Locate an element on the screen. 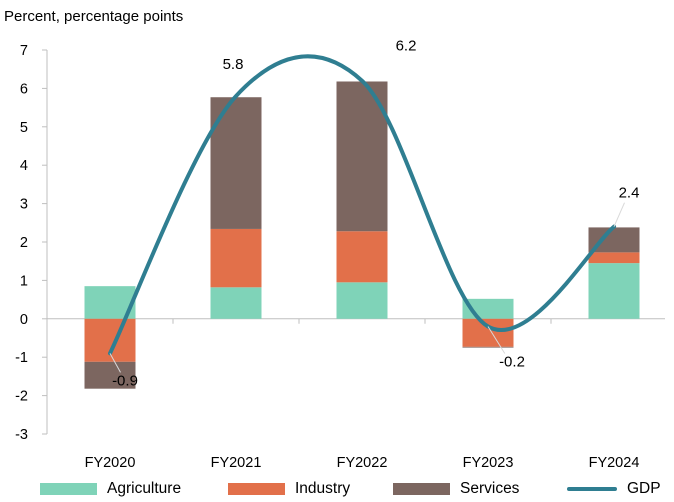  bar-services-fy2023 is located at coordinates (488, 347).